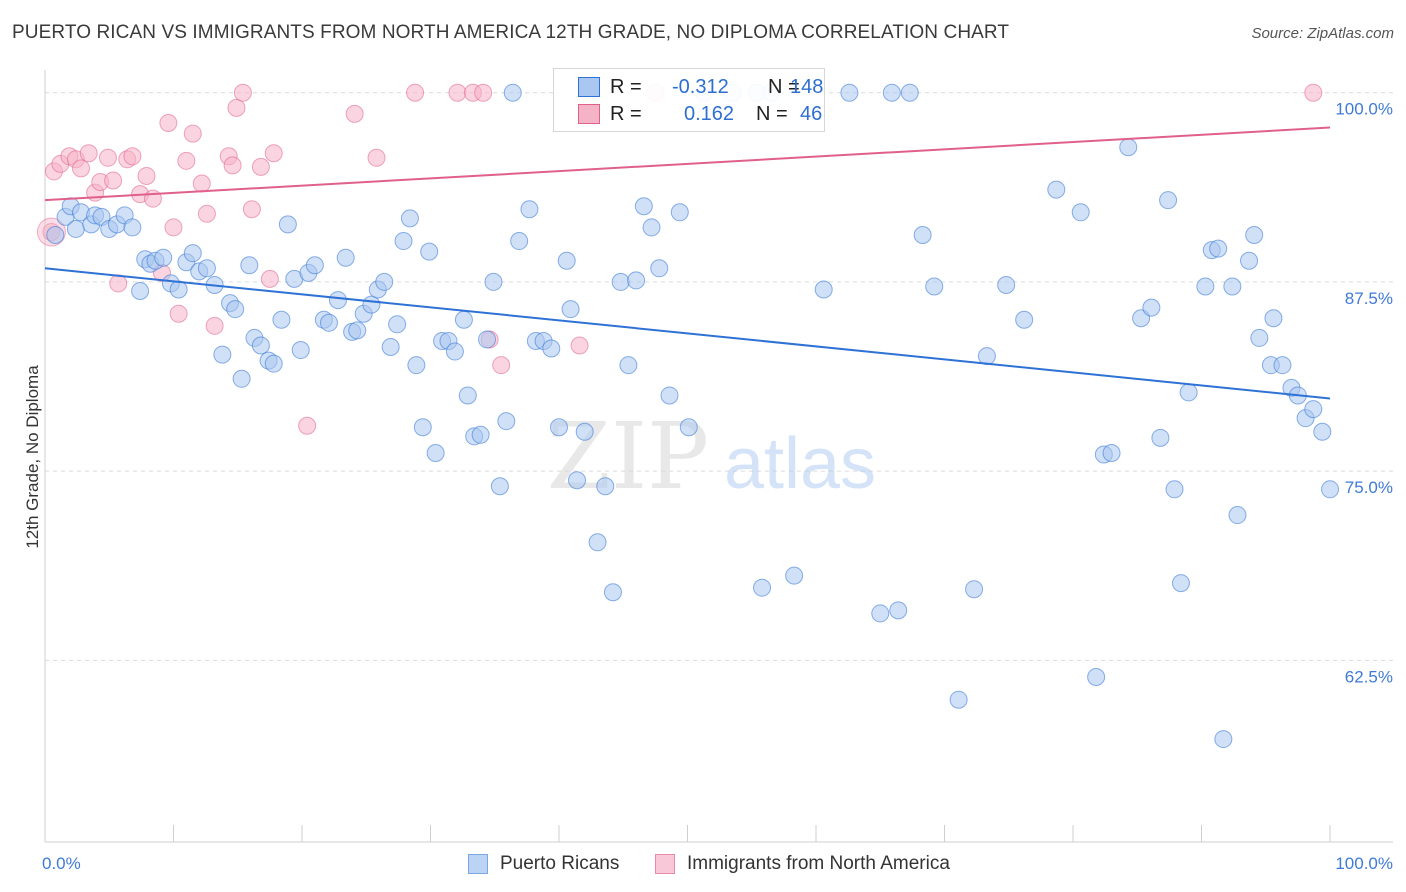 The width and height of the screenshot is (1406, 892). What do you see at coordinates (1364, 109) in the screenshot?
I see `y-tick-label: 100.0%` at bounding box center [1364, 109].